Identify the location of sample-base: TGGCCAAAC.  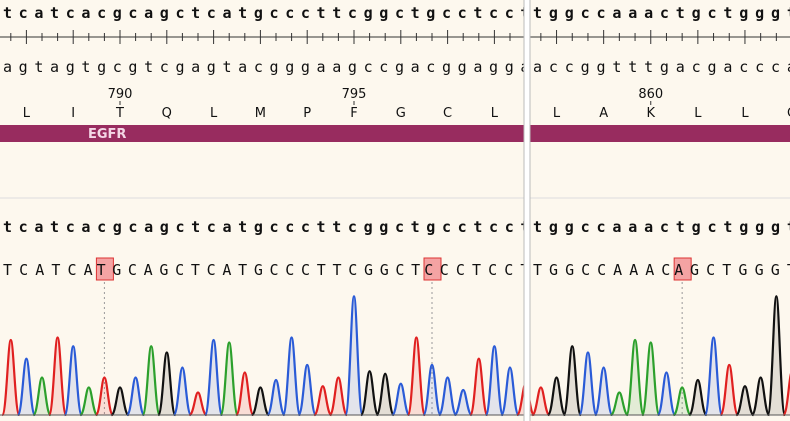
(601, 270).